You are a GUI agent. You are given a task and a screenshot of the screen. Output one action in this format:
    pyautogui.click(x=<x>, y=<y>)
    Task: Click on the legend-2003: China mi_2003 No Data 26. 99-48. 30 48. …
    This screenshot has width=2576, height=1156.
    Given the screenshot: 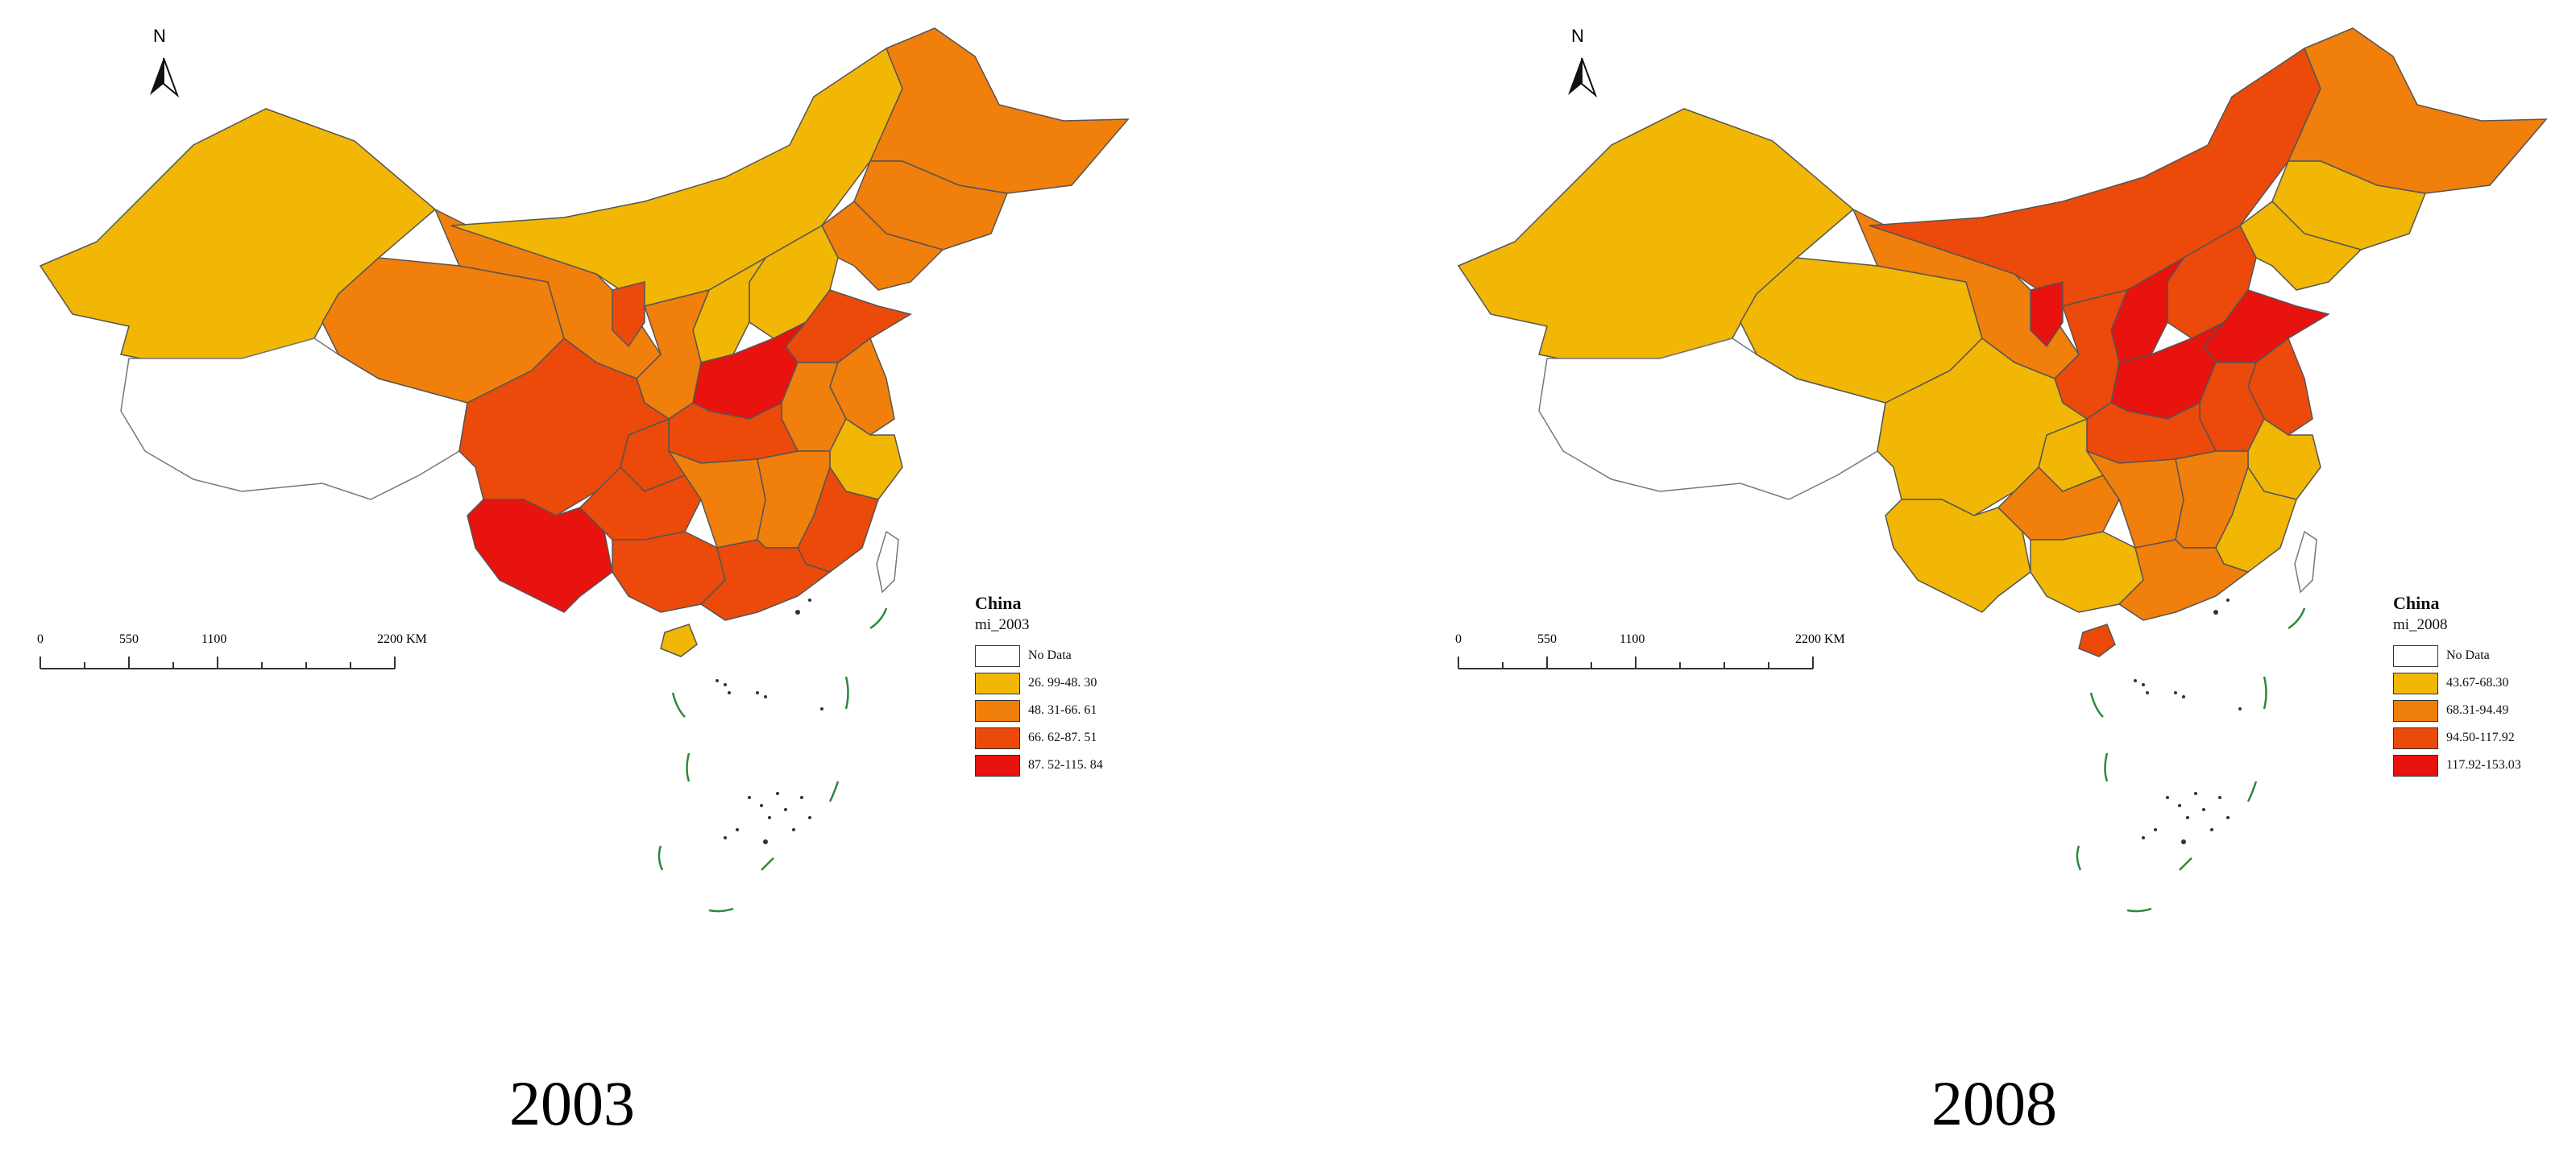 What is the action you would take?
    pyautogui.click(x=1039, y=685)
    